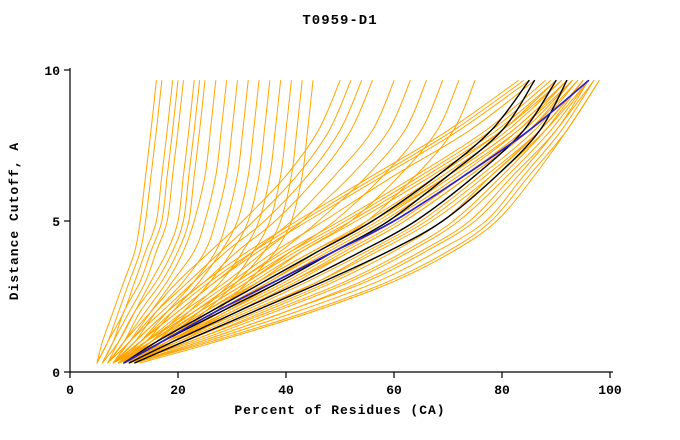 The width and height of the screenshot is (680, 440). I want to click on x-axis-label: Percent of Residues (CA), so click(339, 410).